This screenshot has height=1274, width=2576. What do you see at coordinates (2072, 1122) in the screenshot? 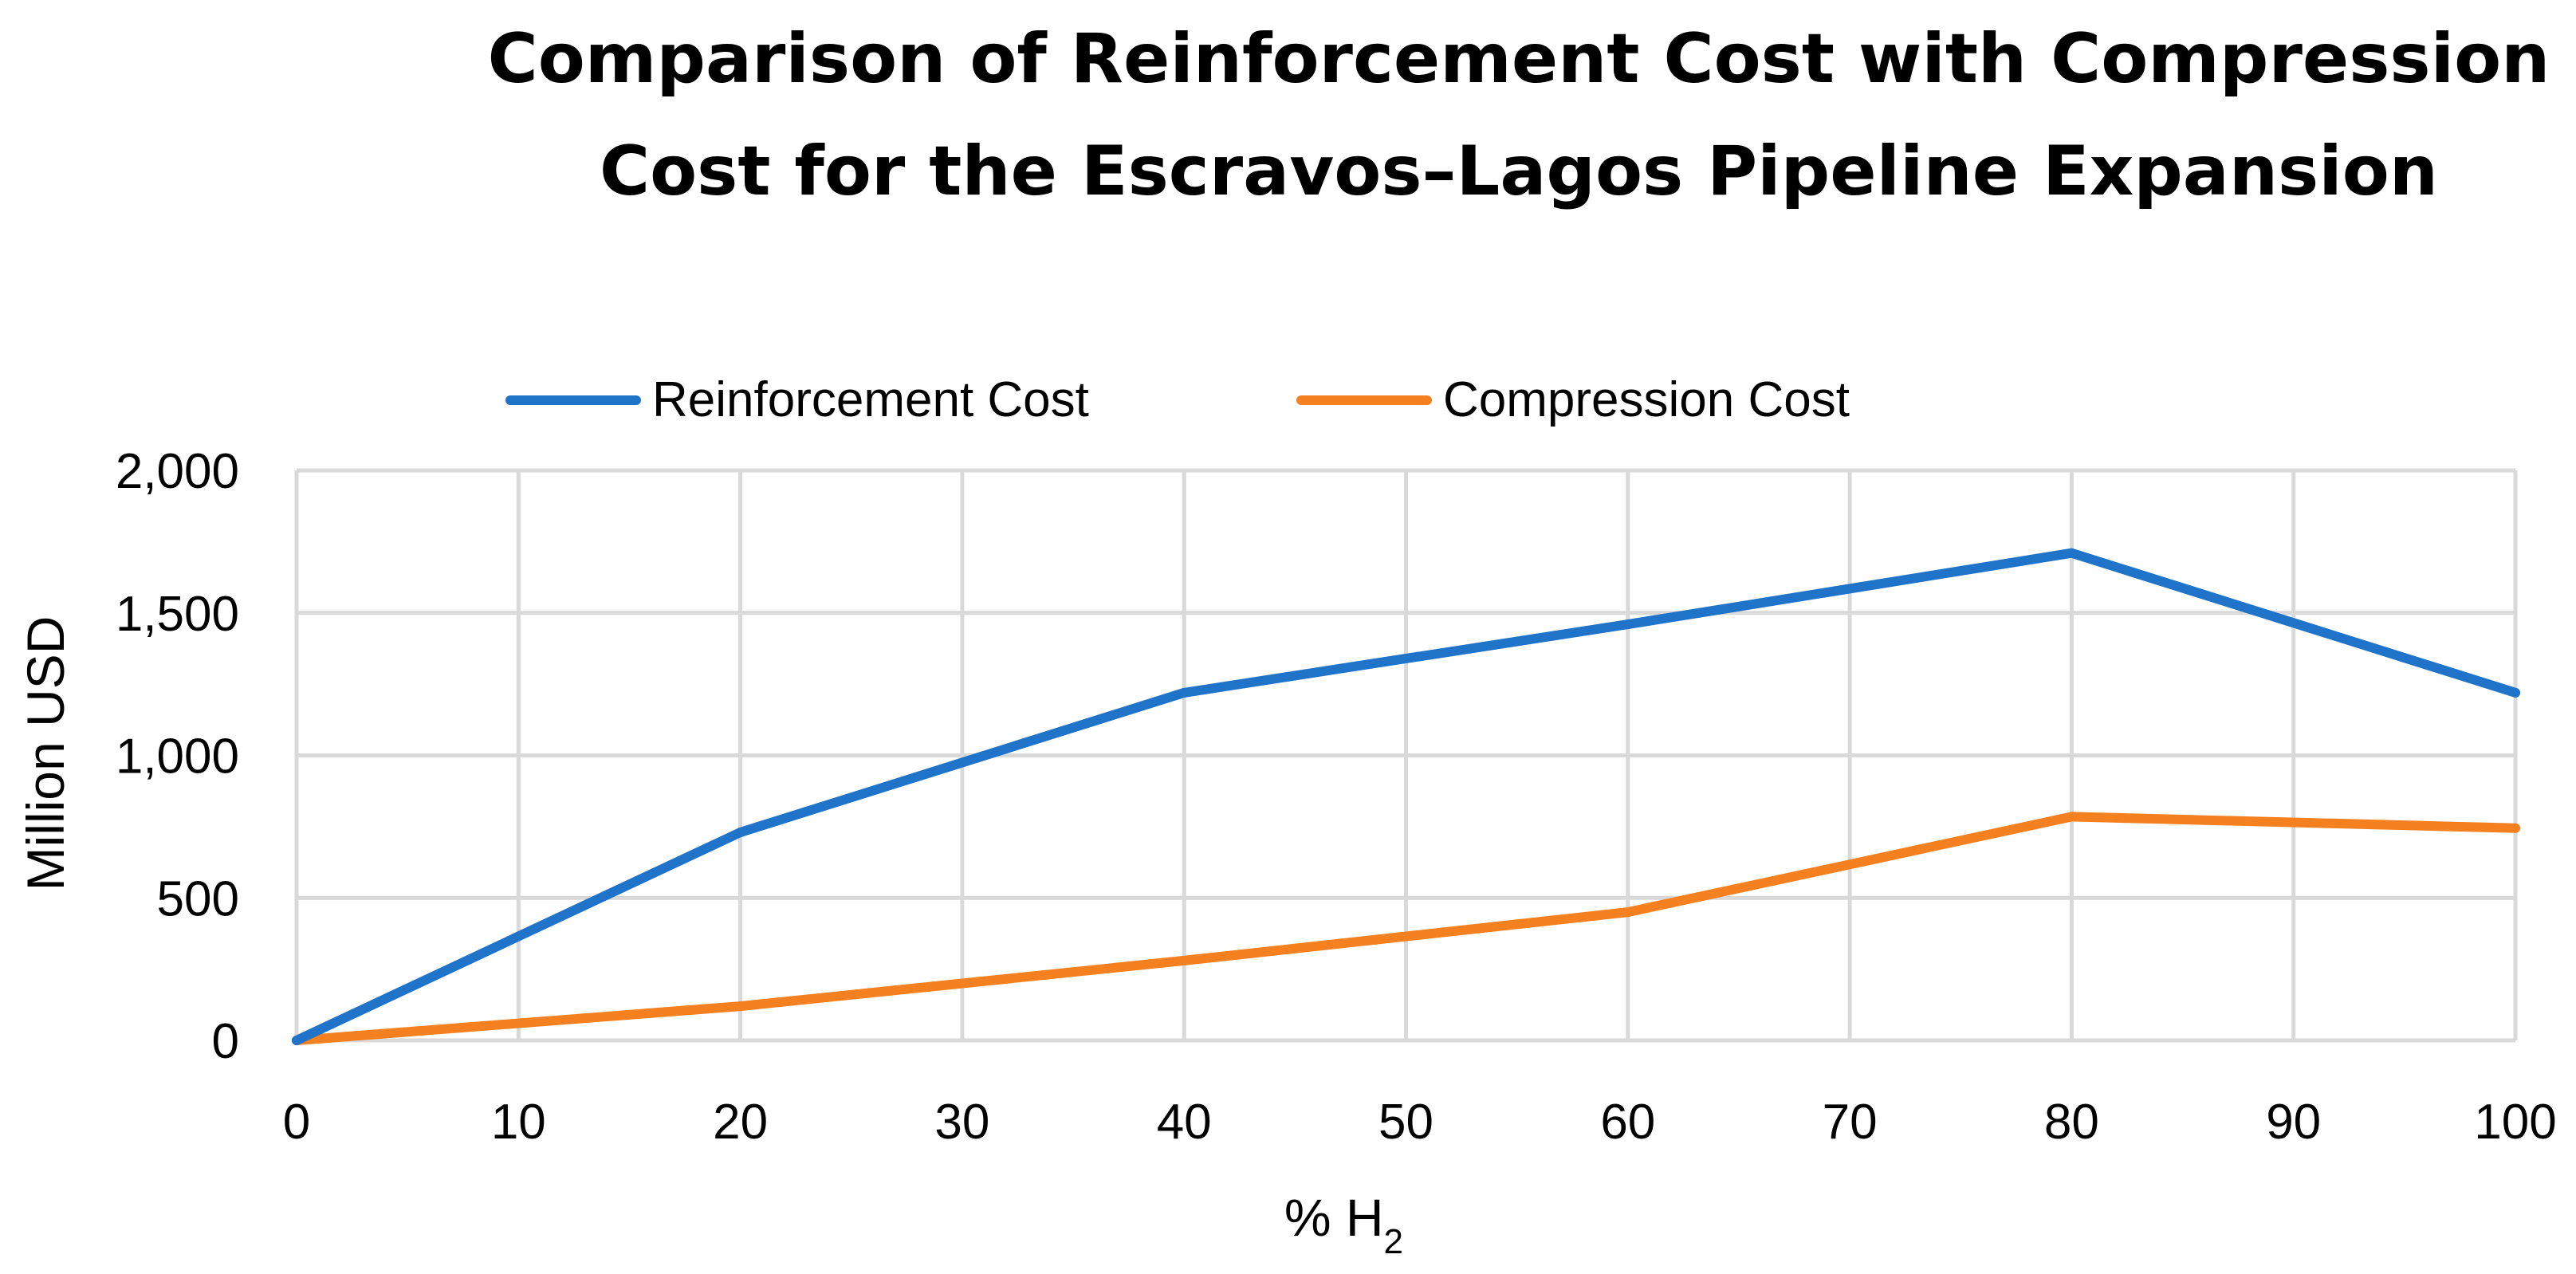
I see `x-tick-label-80: 80` at bounding box center [2072, 1122].